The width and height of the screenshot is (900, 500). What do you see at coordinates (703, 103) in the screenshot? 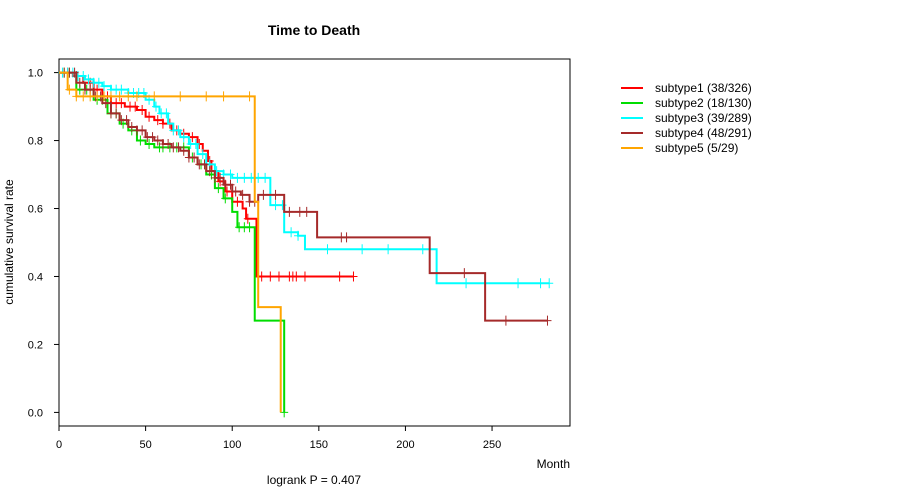
I see `legend-label: subtype2 (18/130)` at bounding box center [703, 103].